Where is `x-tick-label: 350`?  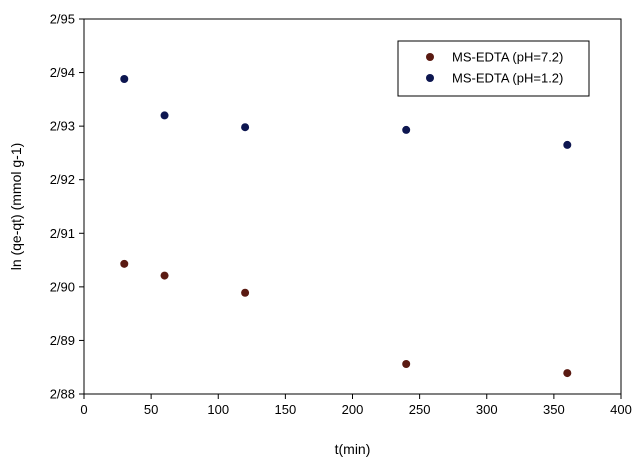
x-tick-label: 350 is located at coordinates (554, 409).